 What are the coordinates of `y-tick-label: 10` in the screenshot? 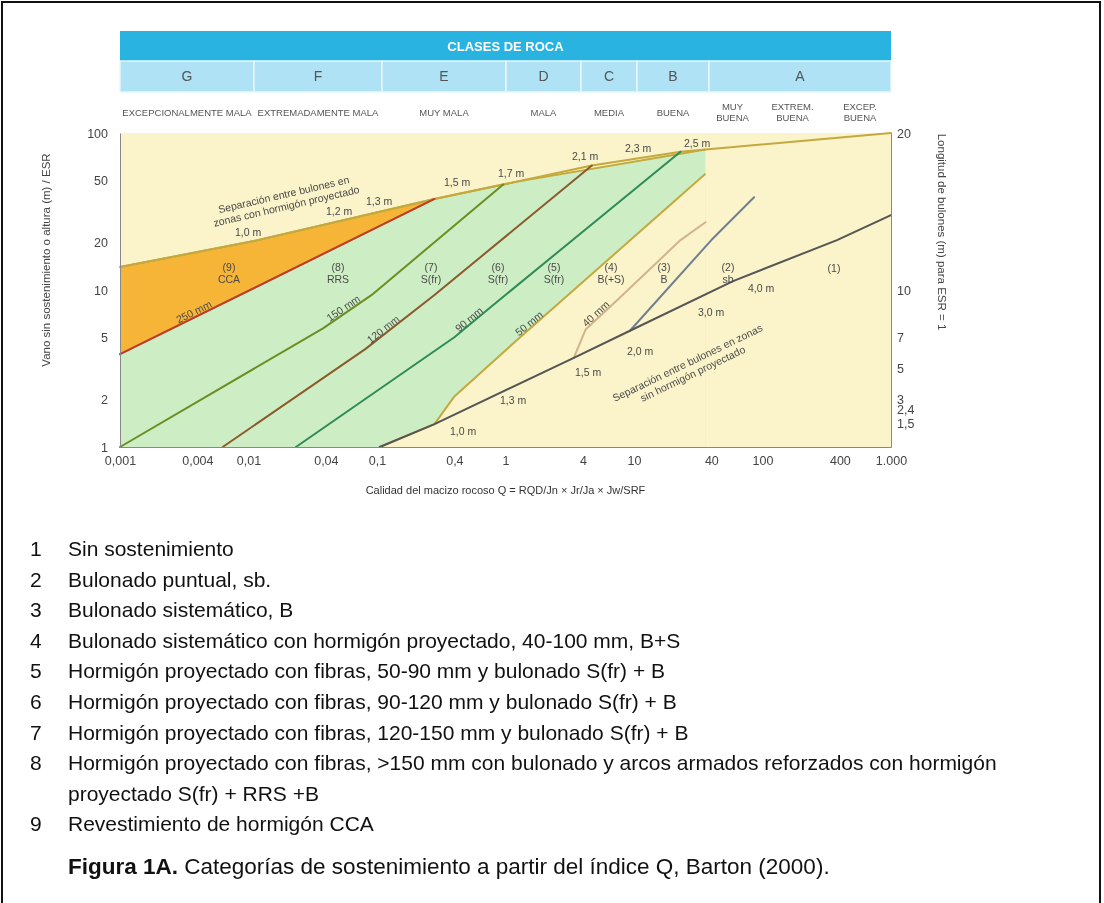 It's located at (101, 290).